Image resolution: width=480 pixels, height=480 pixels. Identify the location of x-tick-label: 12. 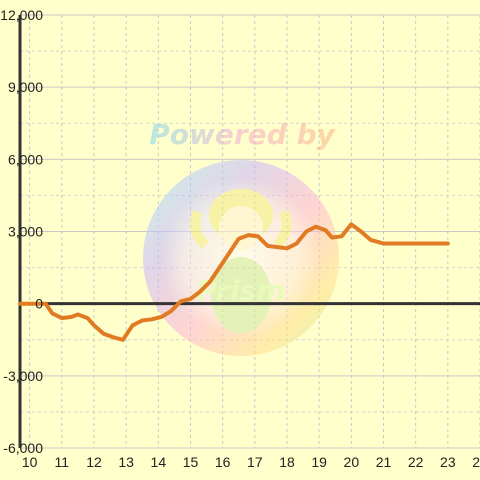
(94, 462).